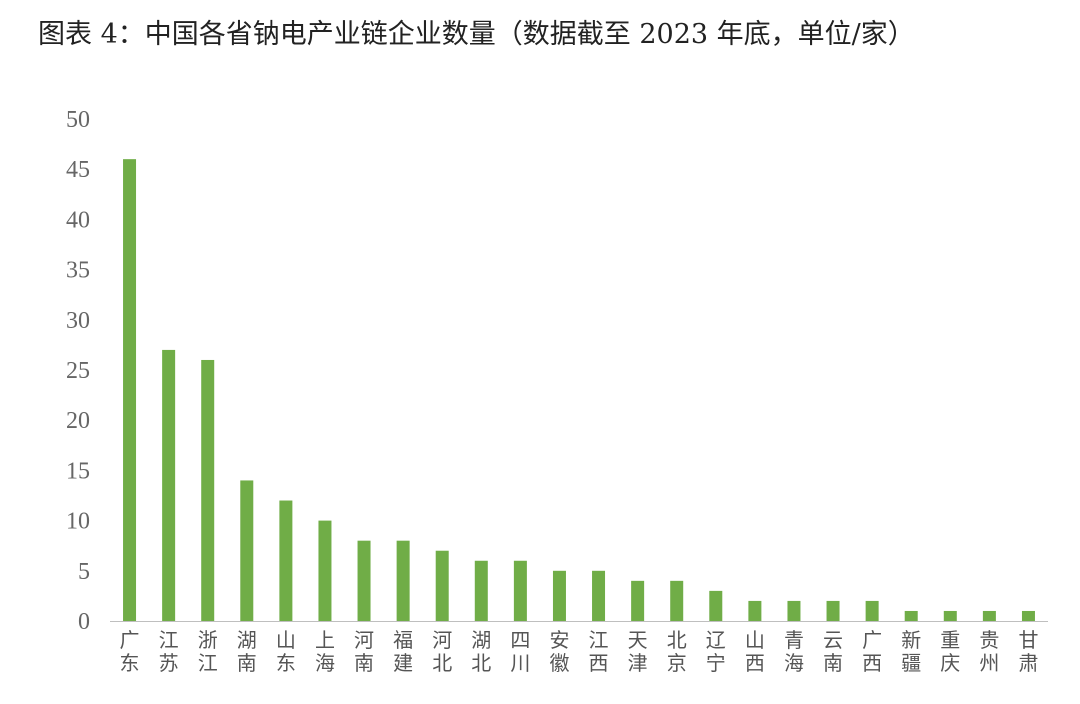  I want to click on y-tick-label: 45, so click(78, 170).